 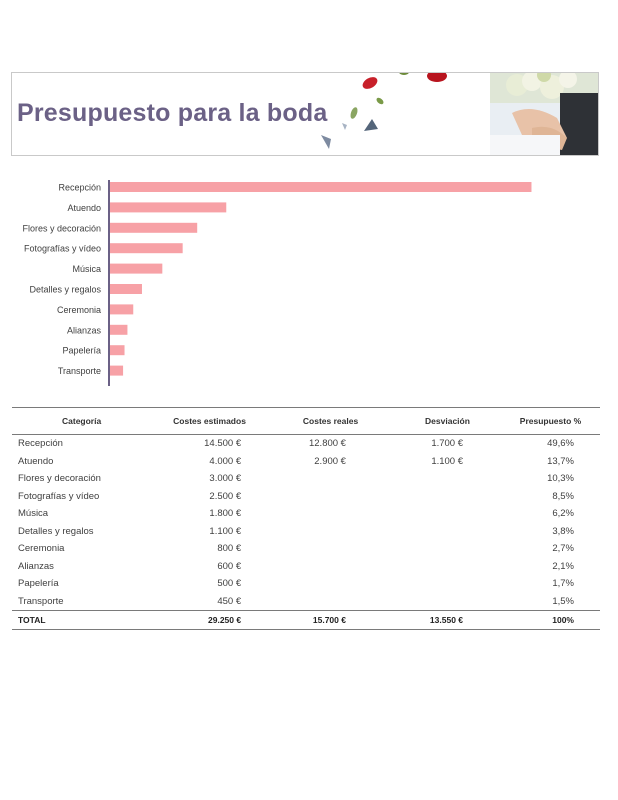 I want to click on cell-estimated: 800 €, so click(x=229, y=549).